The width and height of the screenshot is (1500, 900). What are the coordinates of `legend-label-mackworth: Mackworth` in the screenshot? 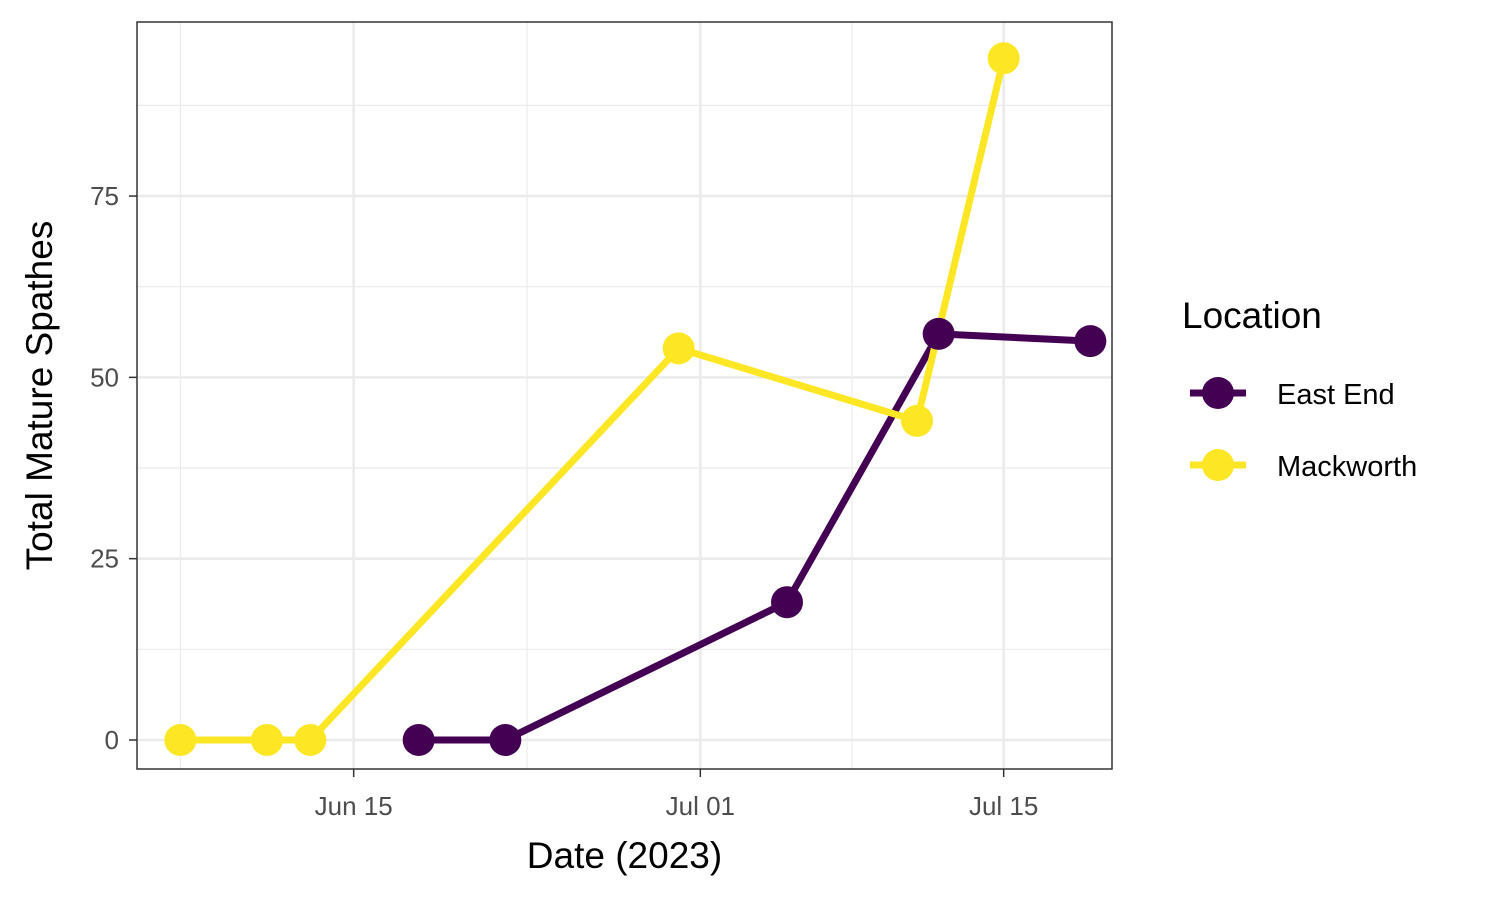 It's located at (1347, 467).